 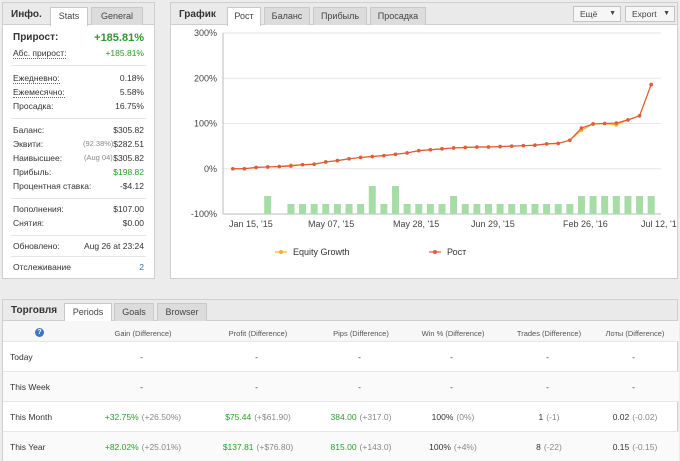 I want to click on cell-pips-value: 384.00, so click(x=343, y=417).